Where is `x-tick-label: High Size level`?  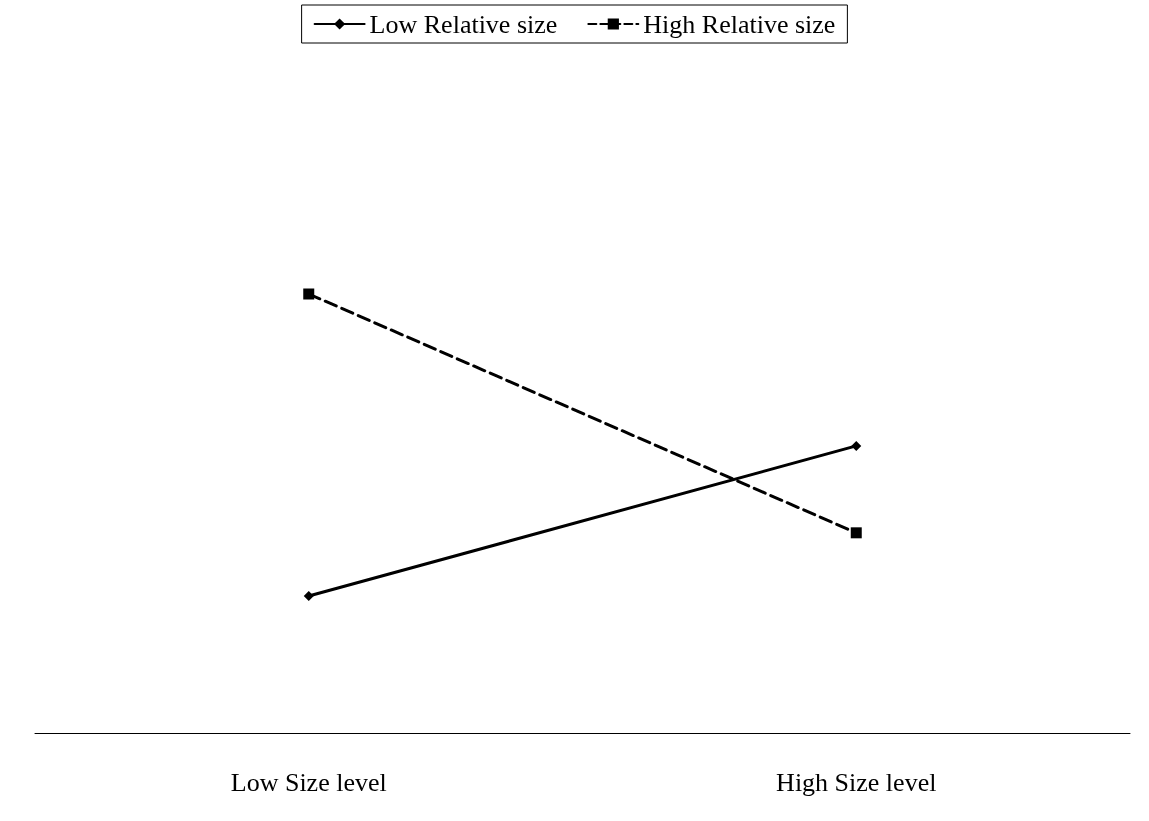 x-tick-label: High Size level is located at coordinates (856, 782).